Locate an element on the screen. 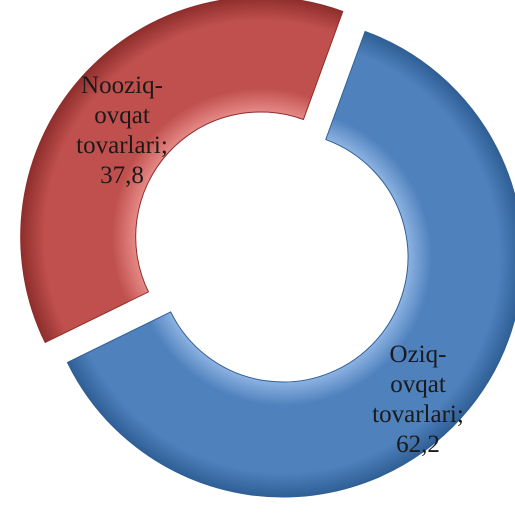  slice-label-0-line-1: ovqat is located at coordinates (418, 384).